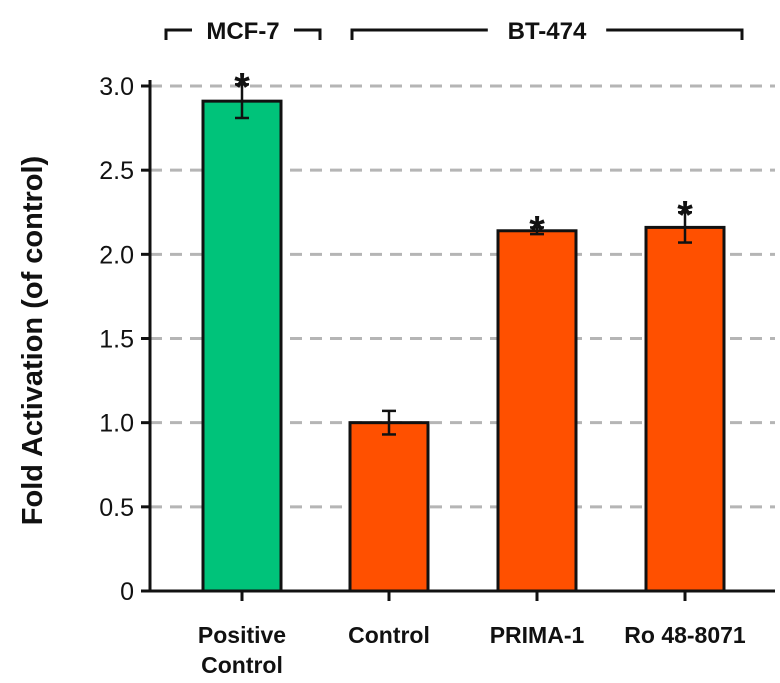  Describe the element at coordinates (116, 255) in the screenshot. I see `y-tick-label: 2.0` at that location.